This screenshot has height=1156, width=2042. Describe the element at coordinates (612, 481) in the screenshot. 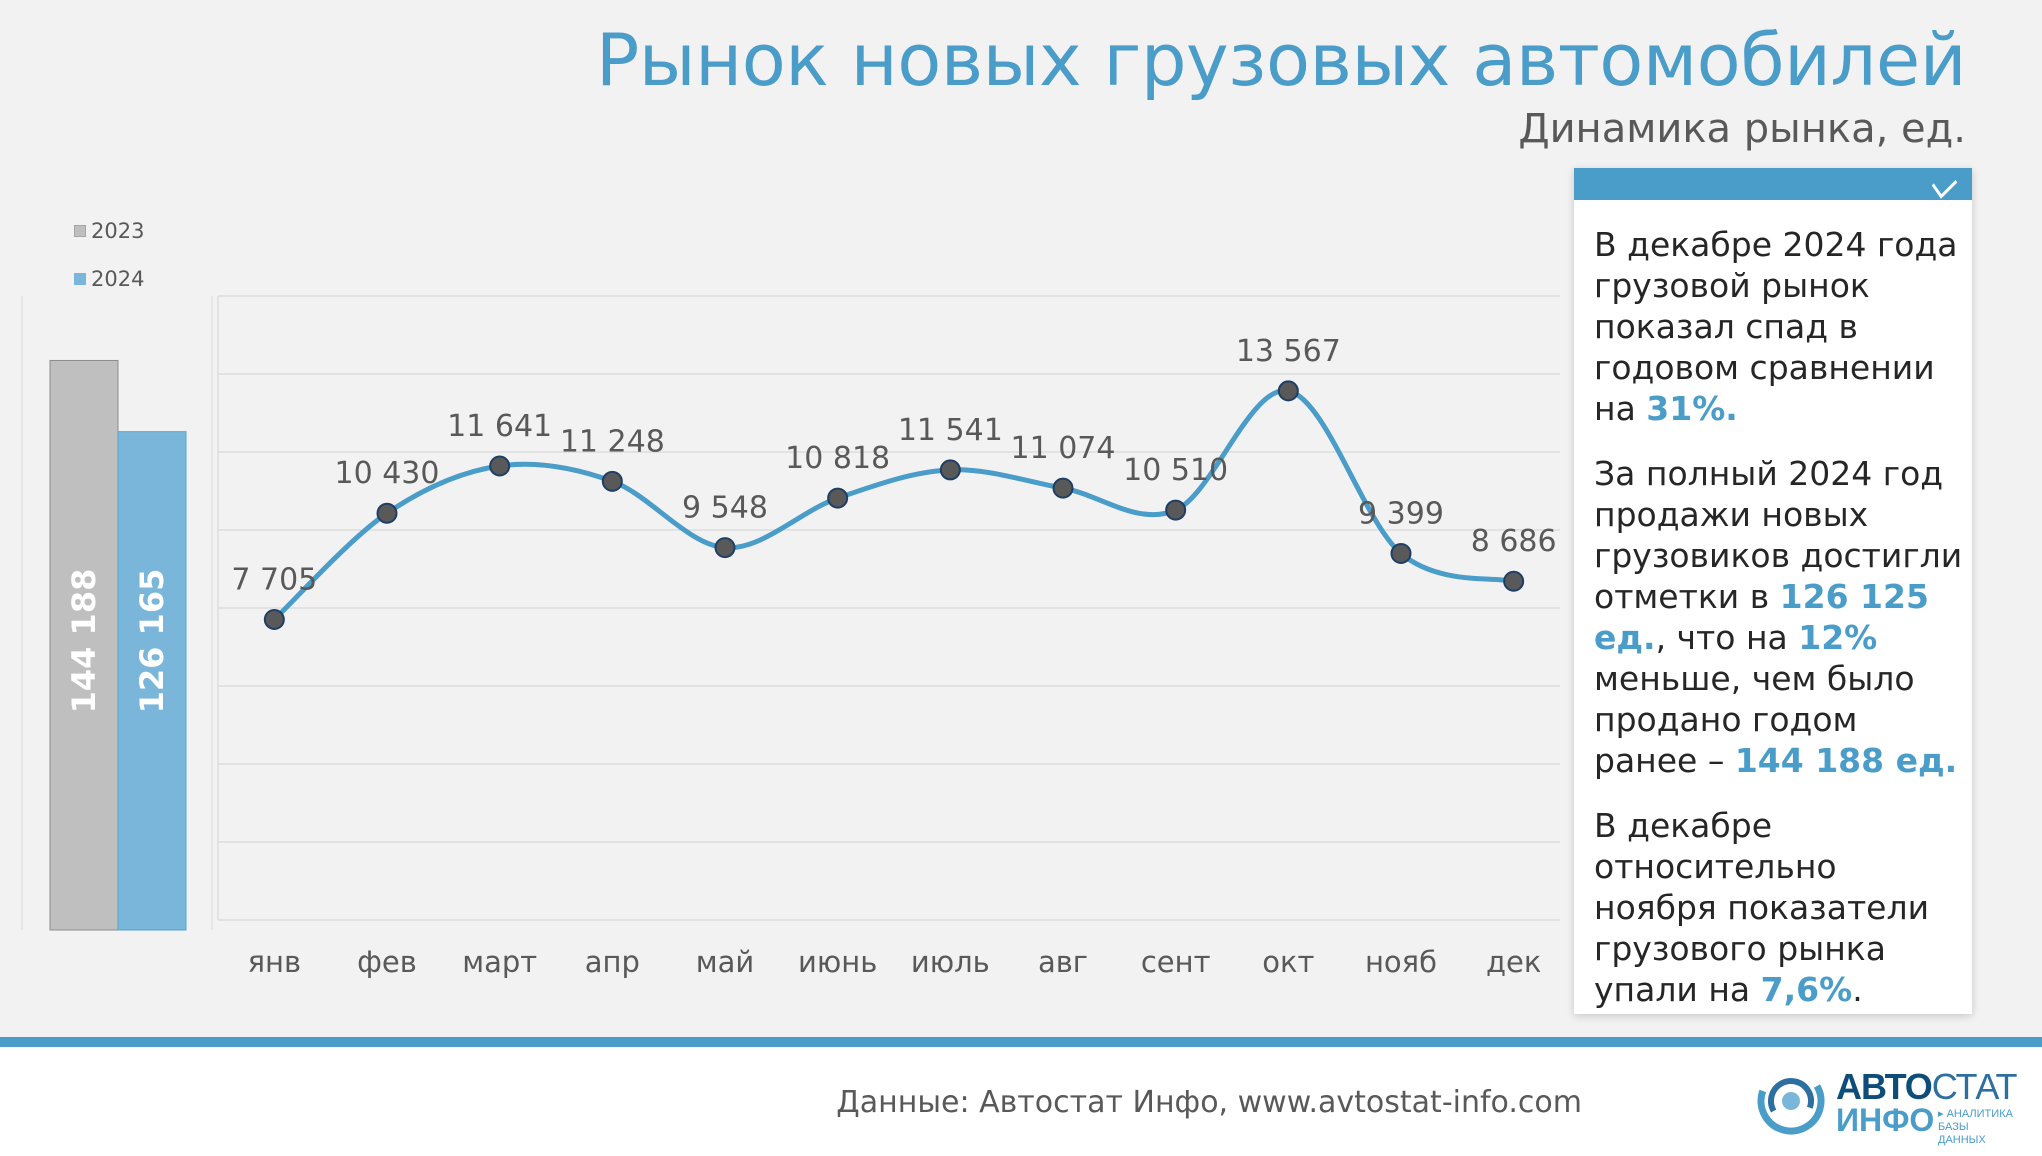

I see `data-point-апр` at that location.